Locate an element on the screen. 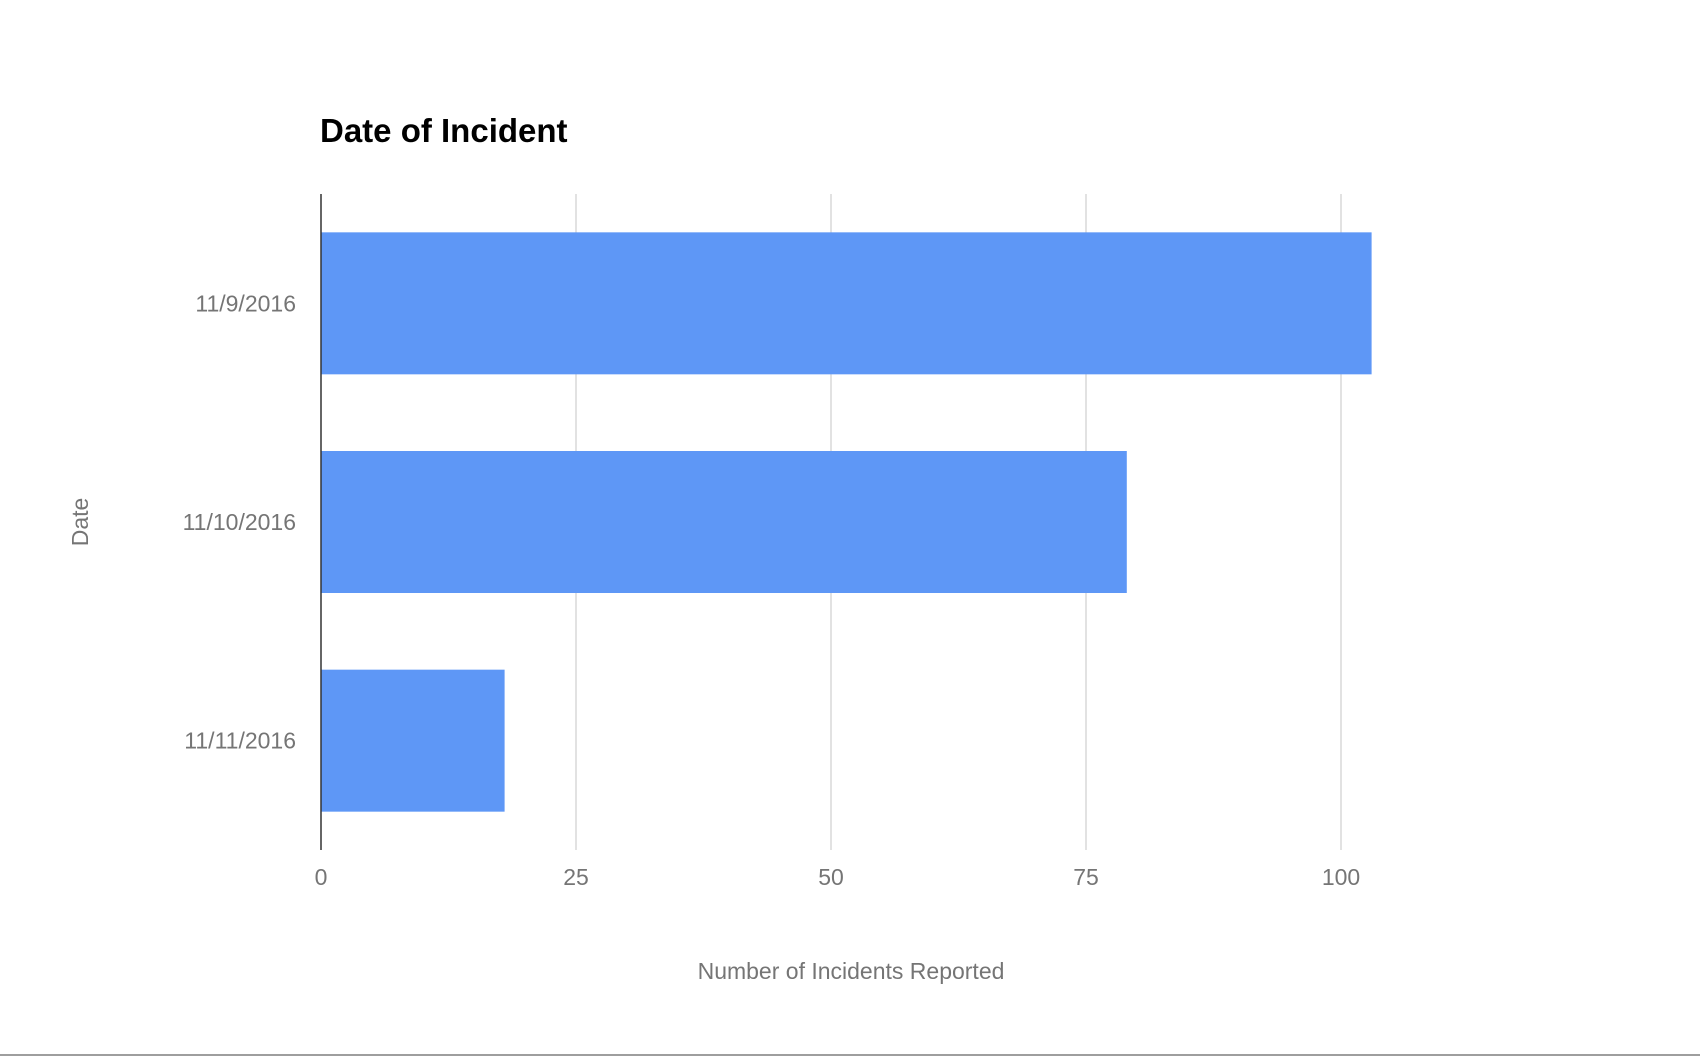 This screenshot has width=1700, height=1056. x-tick-label: 0 is located at coordinates (321, 877).